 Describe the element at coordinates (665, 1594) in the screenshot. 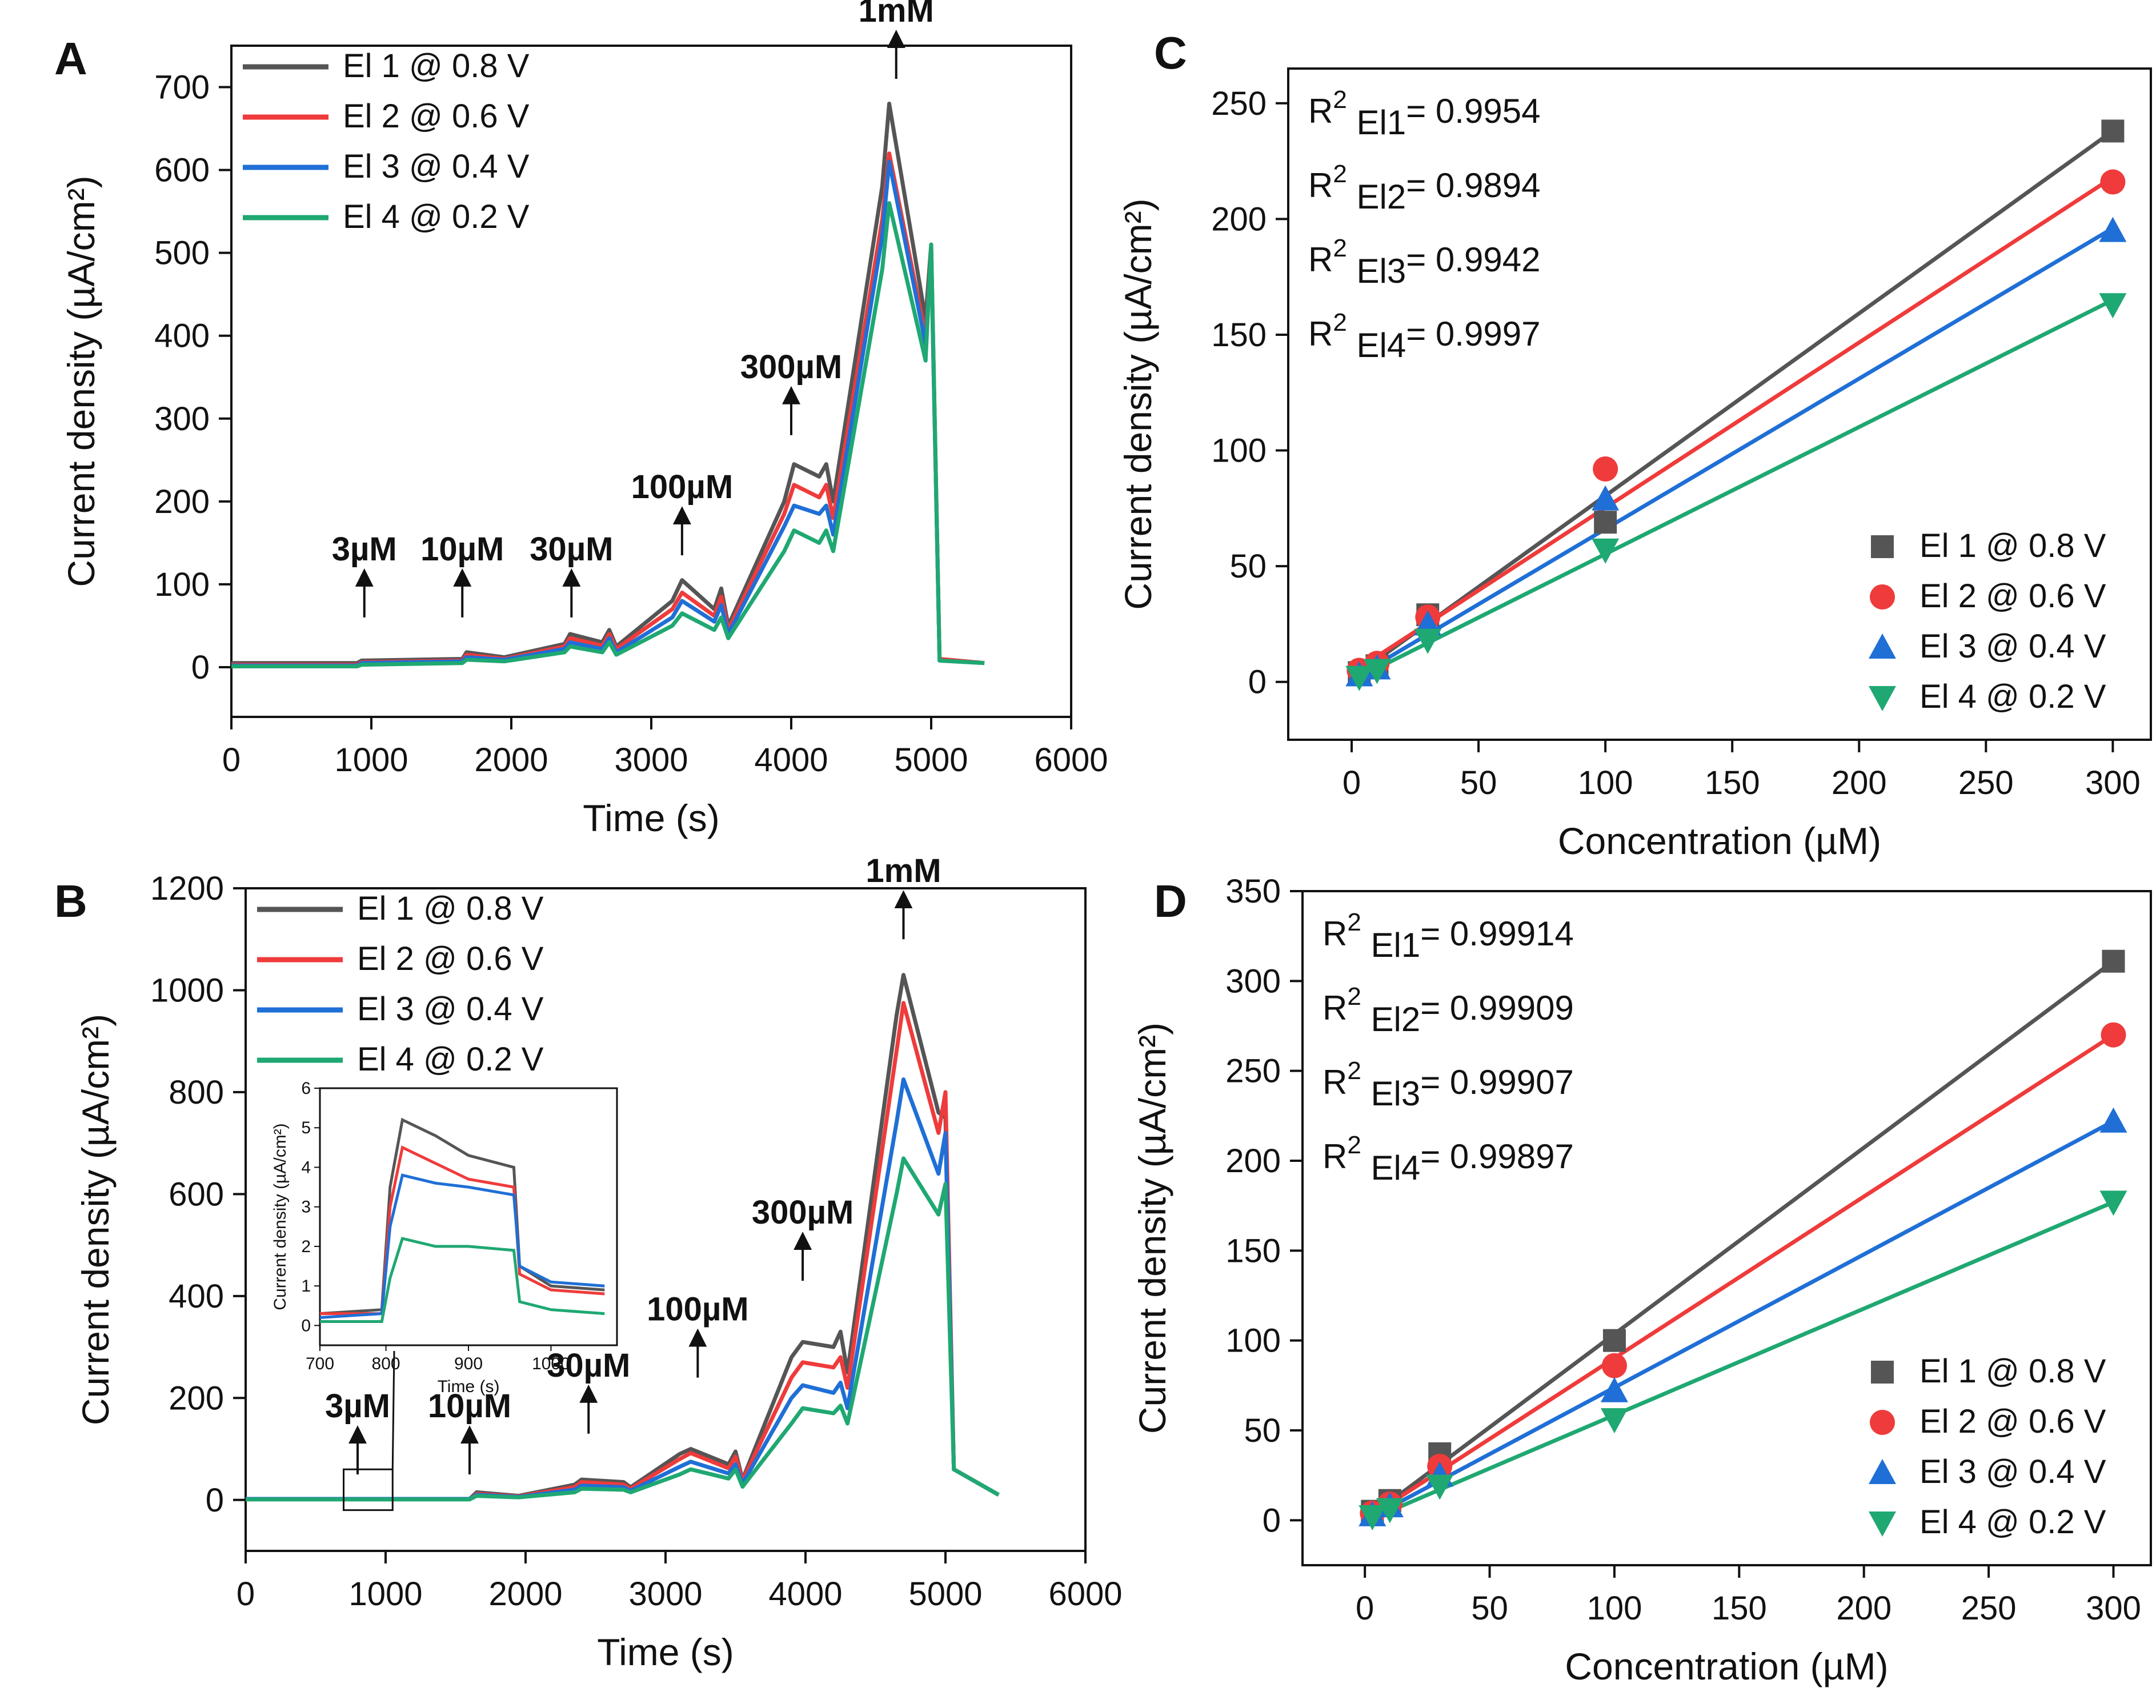

I see `x-tick-label: 3000` at that location.